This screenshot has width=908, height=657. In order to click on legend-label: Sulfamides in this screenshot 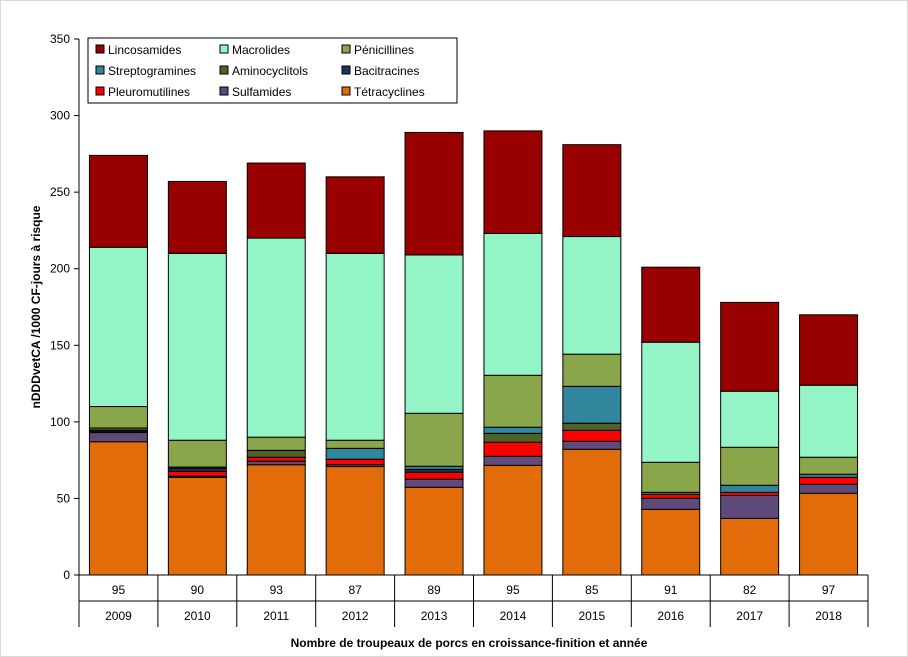, I will do `click(261, 92)`.